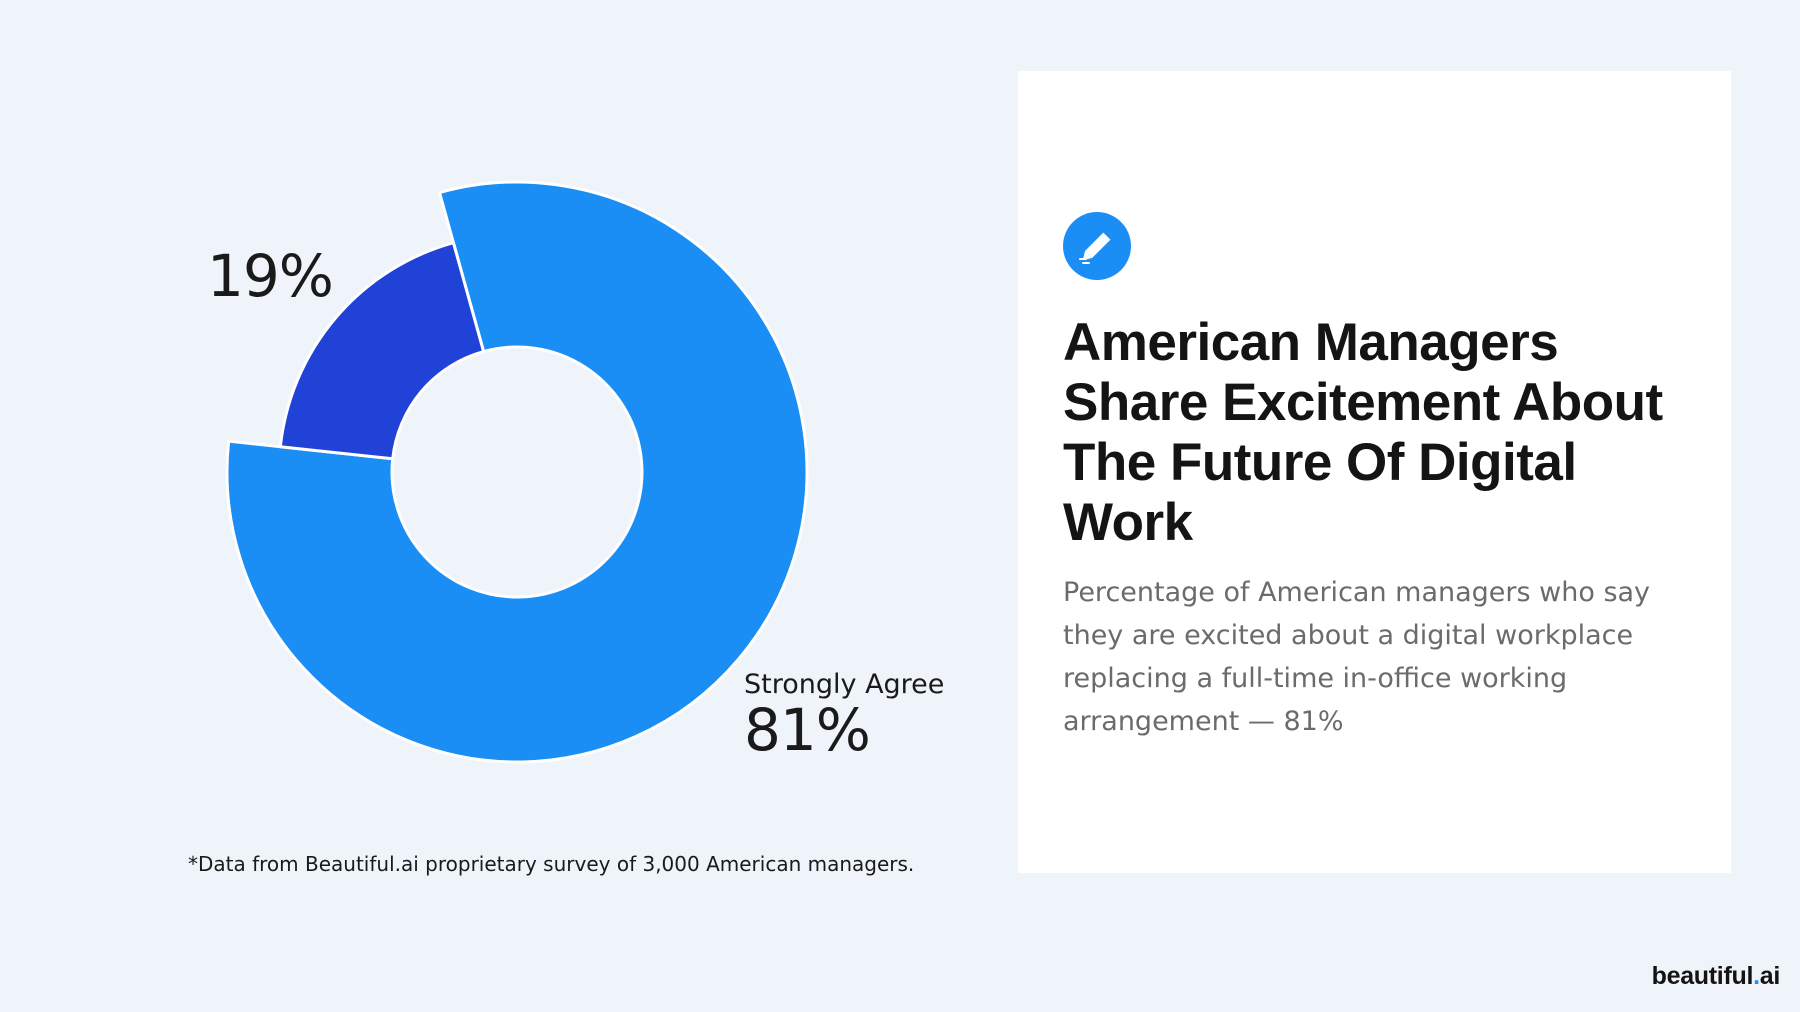 The height and width of the screenshot is (1012, 1800). What do you see at coordinates (270, 276) in the screenshot?
I see `slice-label-19: 19%` at bounding box center [270, 276].